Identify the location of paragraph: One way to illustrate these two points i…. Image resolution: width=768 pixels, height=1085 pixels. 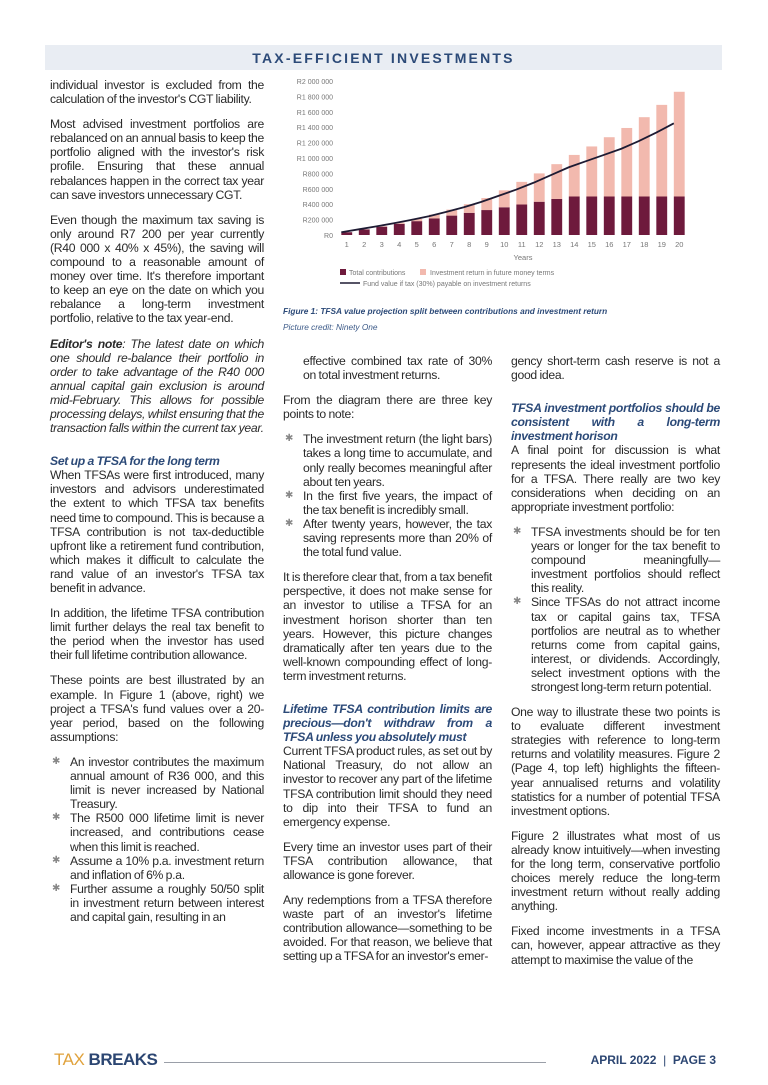
(615, 761).